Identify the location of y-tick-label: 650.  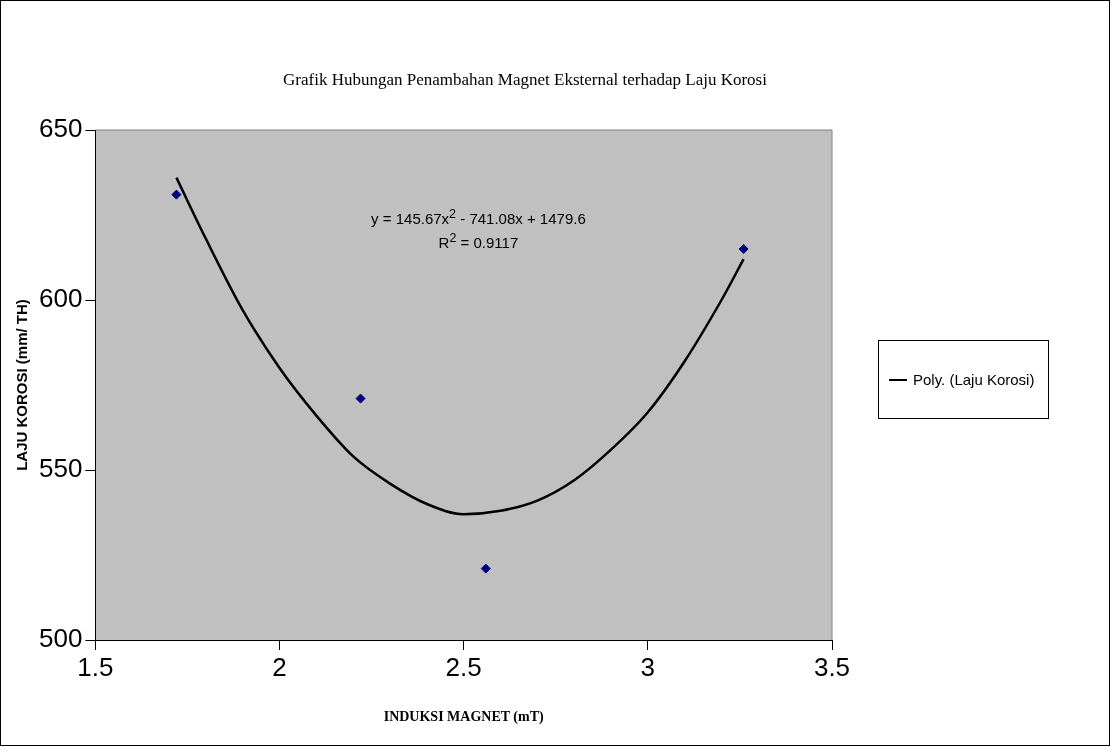
(60, 128).